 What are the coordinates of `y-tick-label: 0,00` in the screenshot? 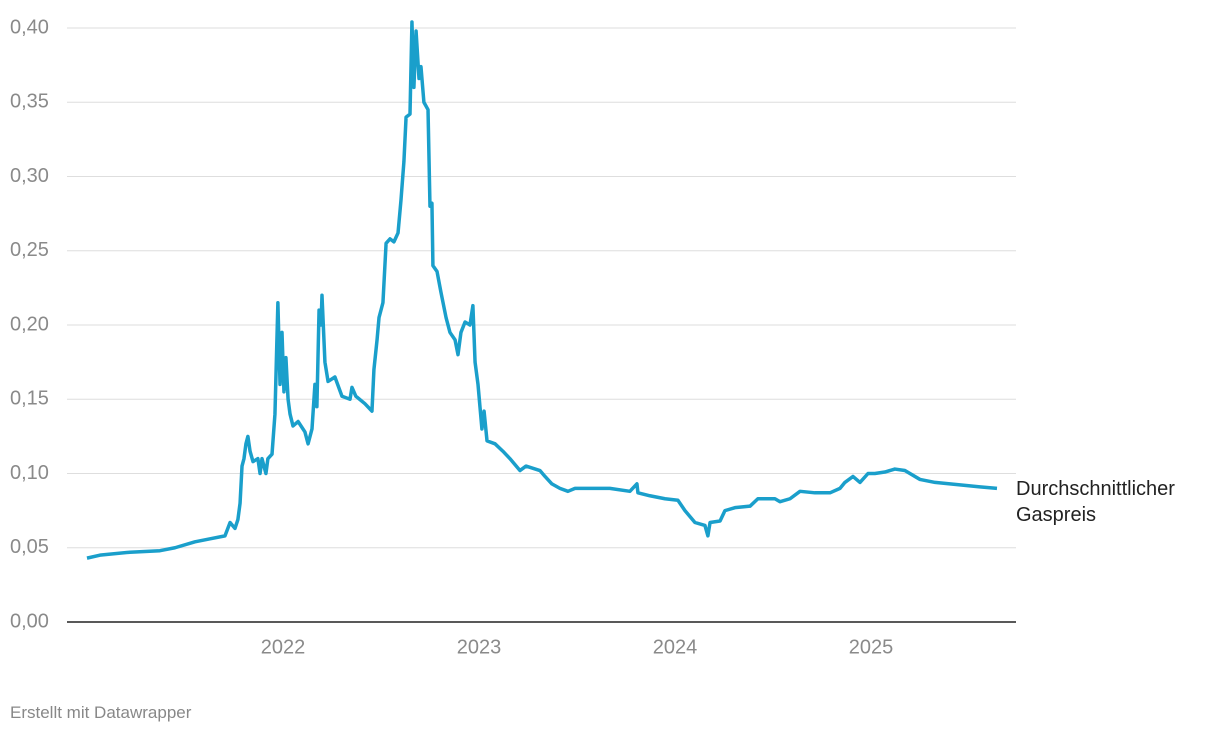 It's located at (29, 621).